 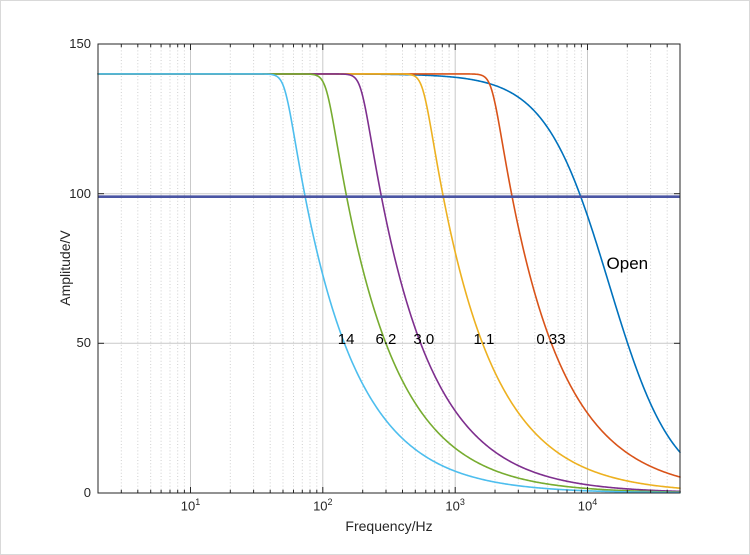 I want to click on curve-label-0-33: 0.33, so click(x=551, y=340).